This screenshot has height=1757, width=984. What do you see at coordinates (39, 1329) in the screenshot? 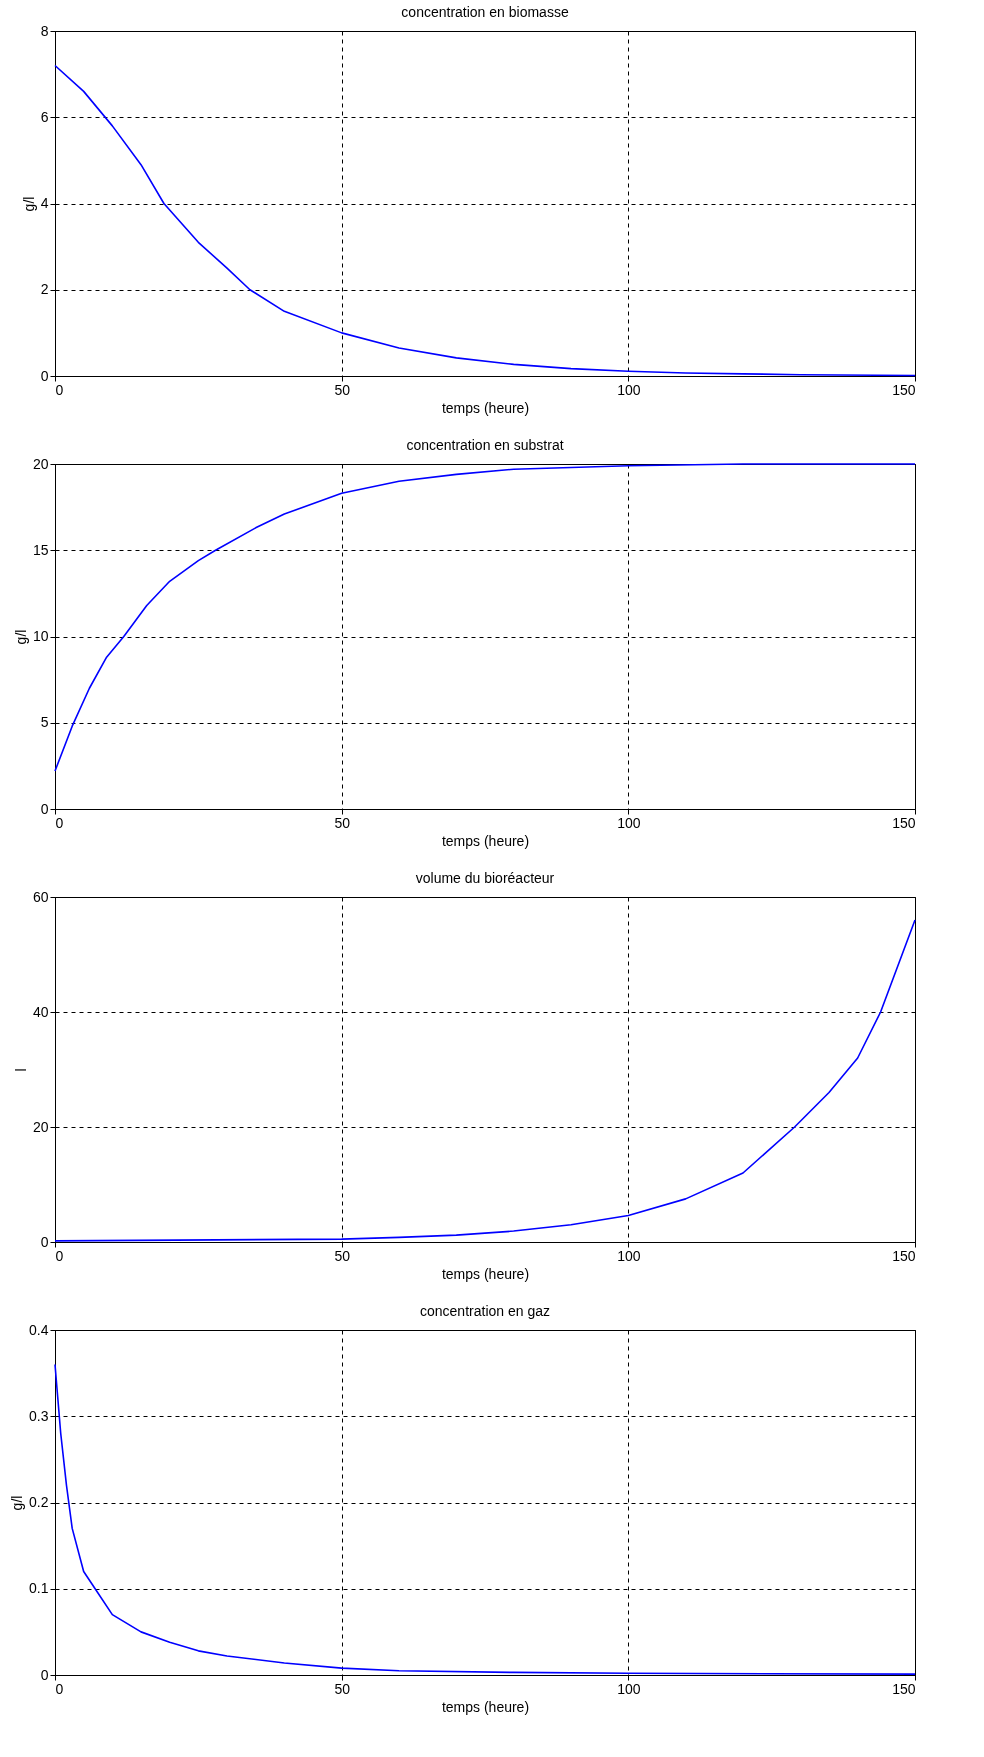
I see `y-tick-label: 0.4` at bounding box center [39, 1329].